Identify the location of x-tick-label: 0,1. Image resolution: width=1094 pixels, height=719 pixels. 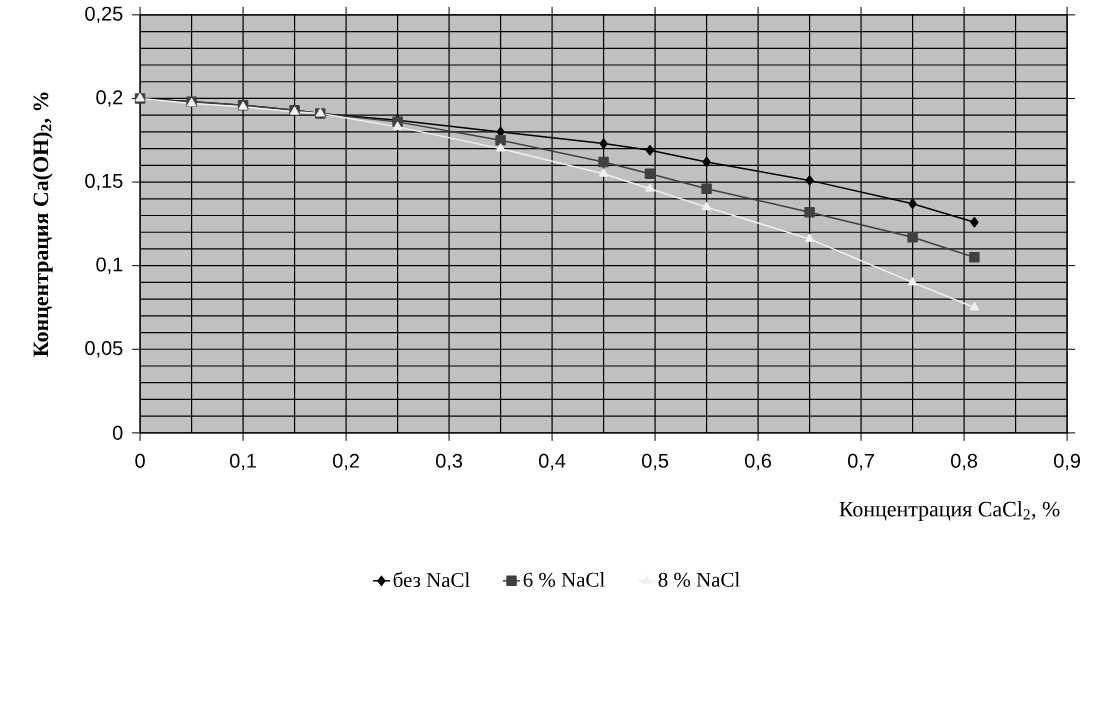
(243, 462).